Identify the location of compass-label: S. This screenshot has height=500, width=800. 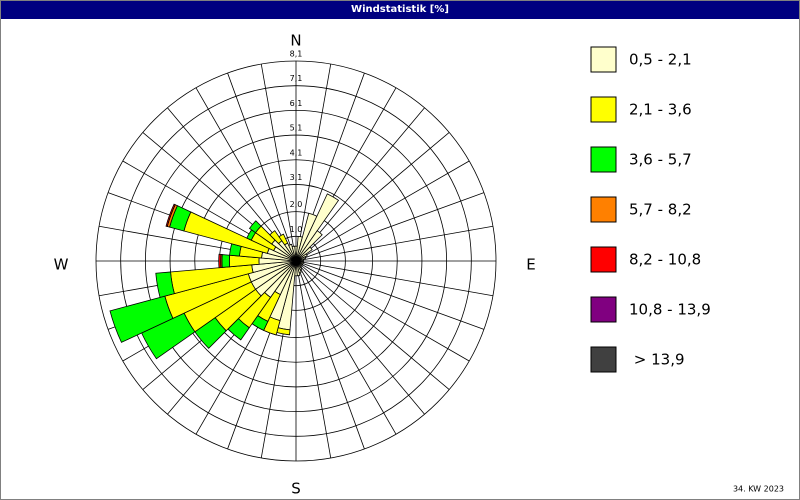
(296, 489).